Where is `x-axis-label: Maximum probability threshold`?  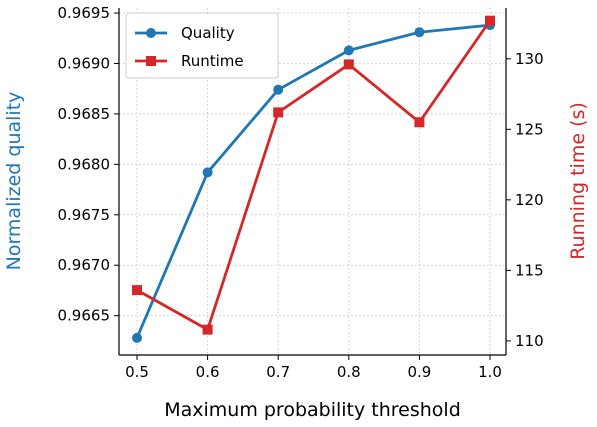 x-axis-label: Maximum probability threshold is located at coordinates (312, 410).